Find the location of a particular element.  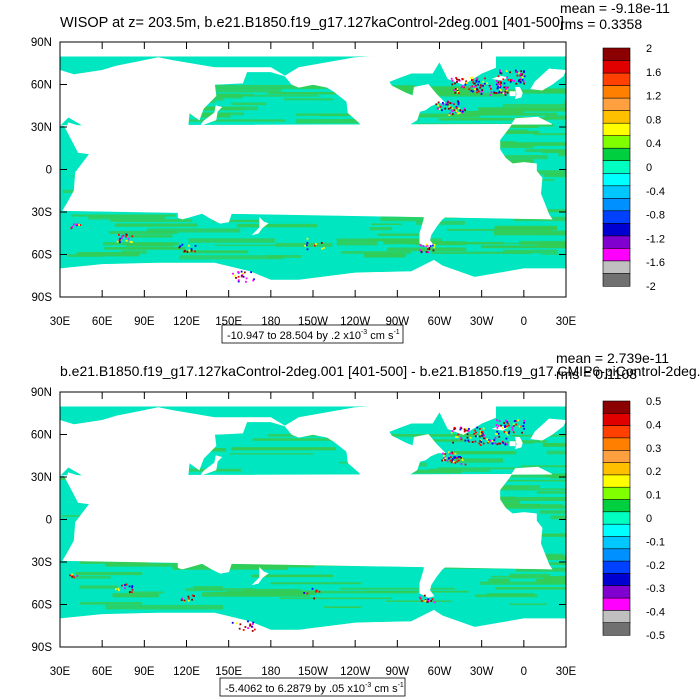

svg-text:-5.4062 to 6.2879 by .05 x10-3: -5.4062 to 6.2879 by .05 x10-3 cm s-1 is located at coordinates (314, 688).